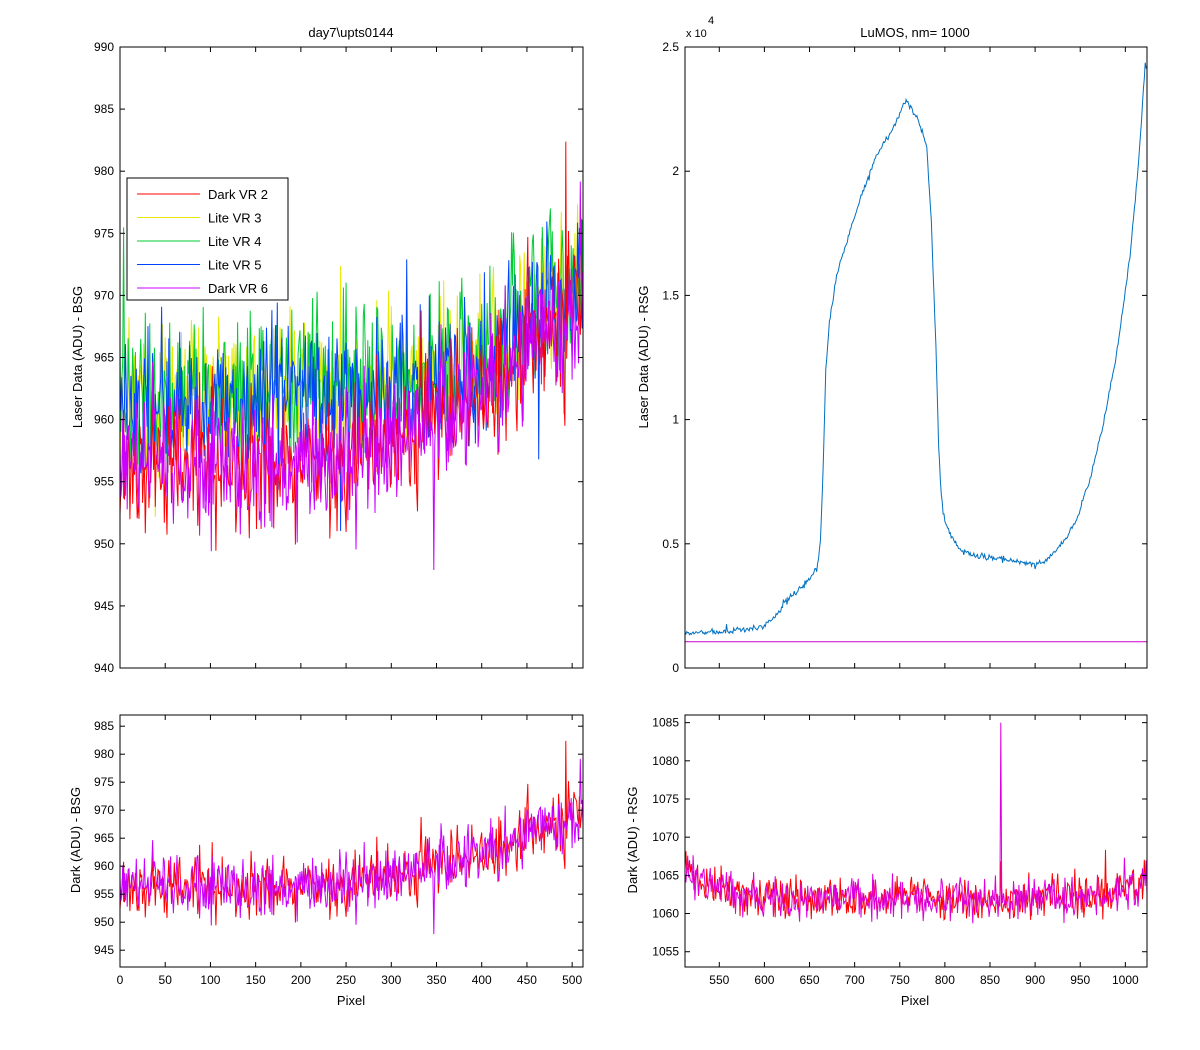 The width and height of the screenshot is (1200, 1050). What do you see at coordinates (675, 171) in the screenshot?
I see `y-tick-label: 2` at bounding box center [675, 171].